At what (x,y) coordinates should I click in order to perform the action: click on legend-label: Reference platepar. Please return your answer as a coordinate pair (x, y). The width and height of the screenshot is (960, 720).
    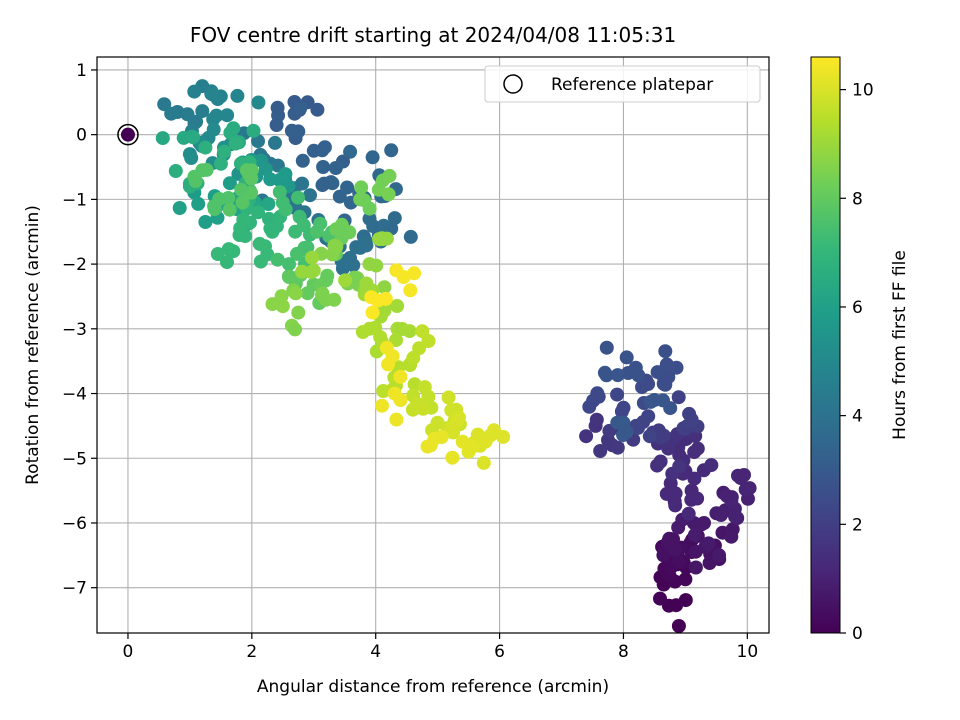
    Looking at the image, I should click on (632, 85).